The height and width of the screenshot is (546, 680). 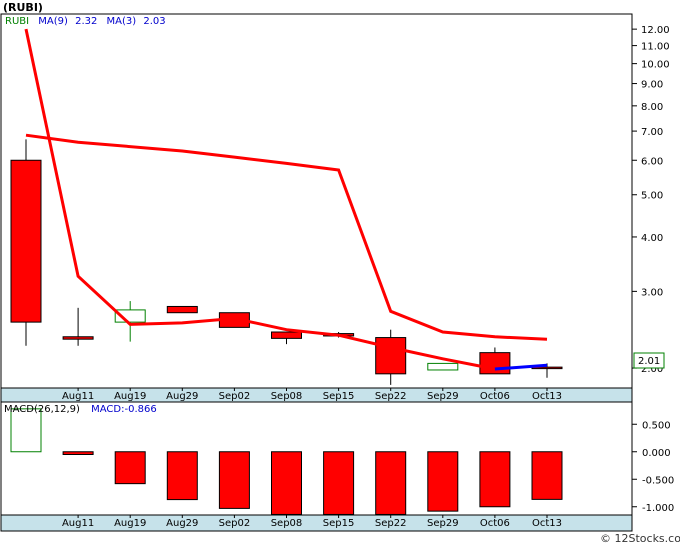 I want to click on legend-ma3-label: MA(3), so click(x=122, y=21).